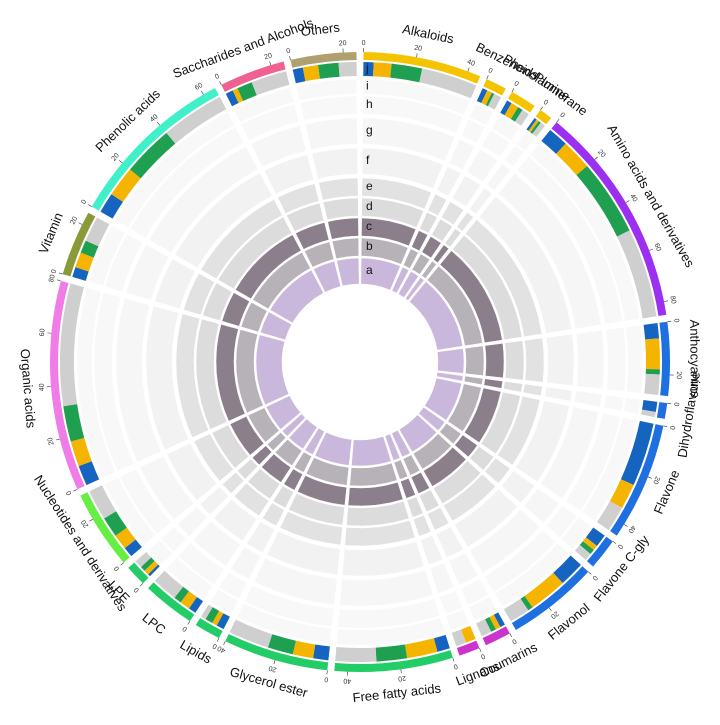 The height and width of the screenshot is (725, 720). What do you see at coordinates (27, 388) in the screenshot?
I see `sector-label: Organic acids` at bounding box center [27, 388].